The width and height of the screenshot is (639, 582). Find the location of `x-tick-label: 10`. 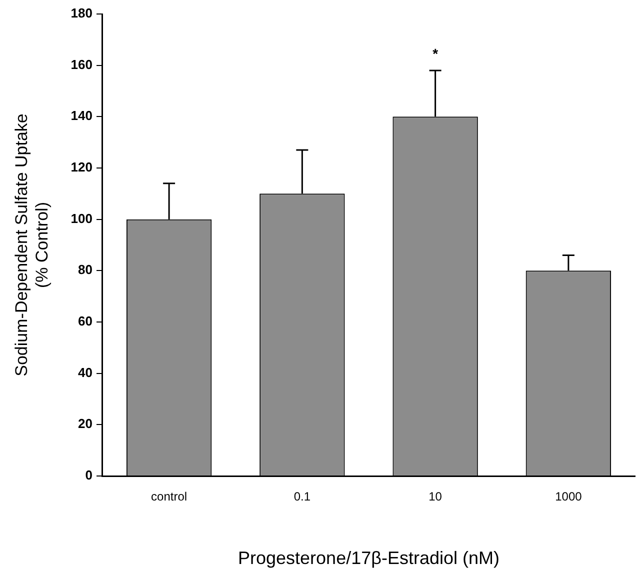

x-tick-label: 10 is located at coordinates (435, 497).